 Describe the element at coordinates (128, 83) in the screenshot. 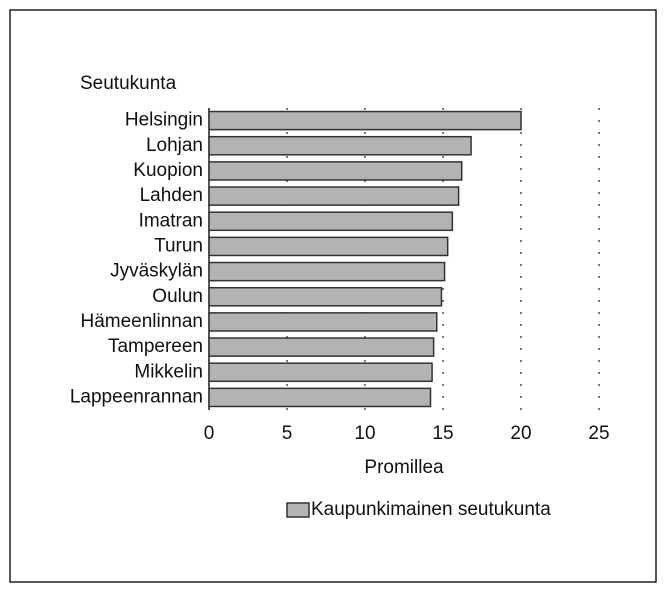

I see `y-axis-label: Seutukunta` at that location.